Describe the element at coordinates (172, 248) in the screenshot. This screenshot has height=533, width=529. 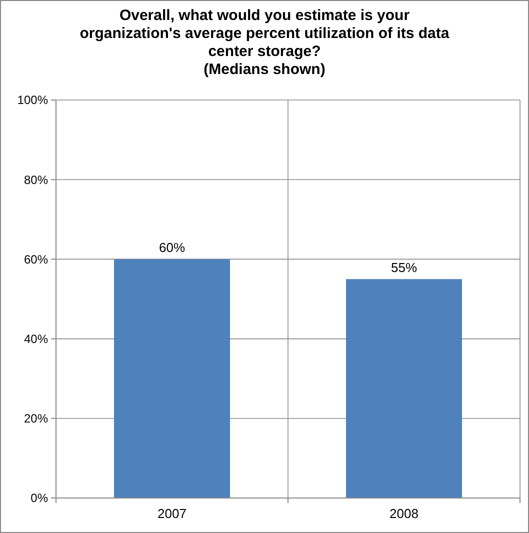
I see `data-label: 60%` at that location.